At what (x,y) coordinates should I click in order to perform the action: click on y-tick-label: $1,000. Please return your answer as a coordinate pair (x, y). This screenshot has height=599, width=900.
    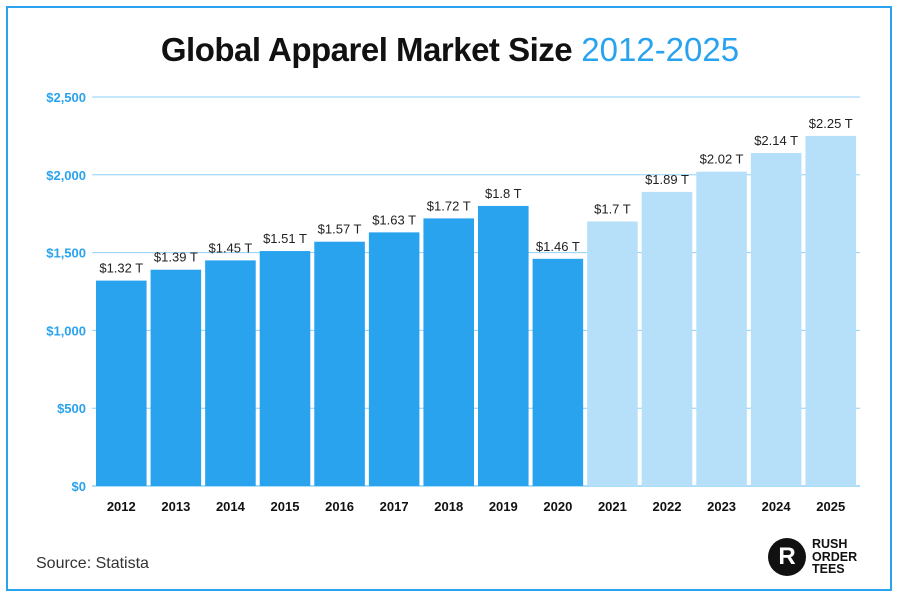
    Looking at the image, I should click on (66, 330).